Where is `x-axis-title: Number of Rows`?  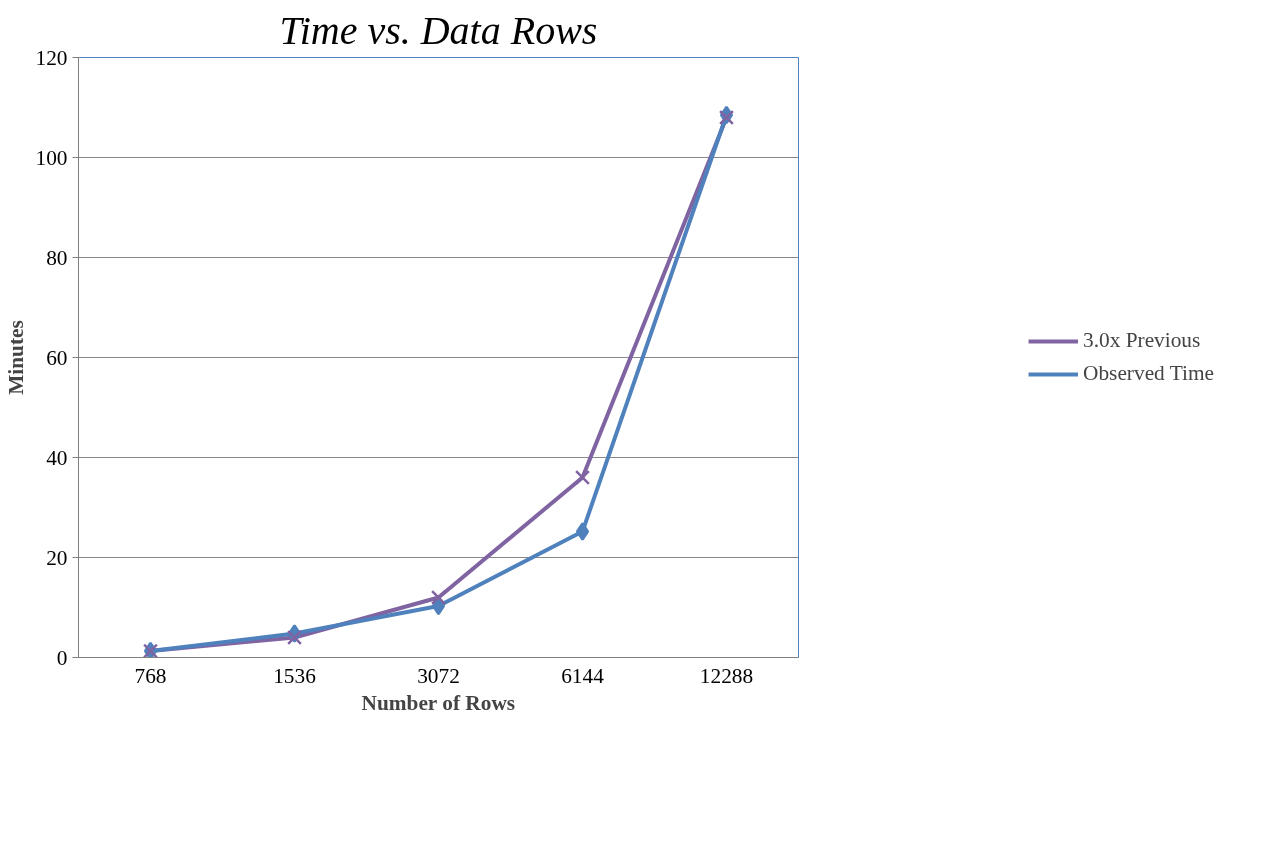
x-axis-title: Number of Rows is located at coordinates (438, 702).